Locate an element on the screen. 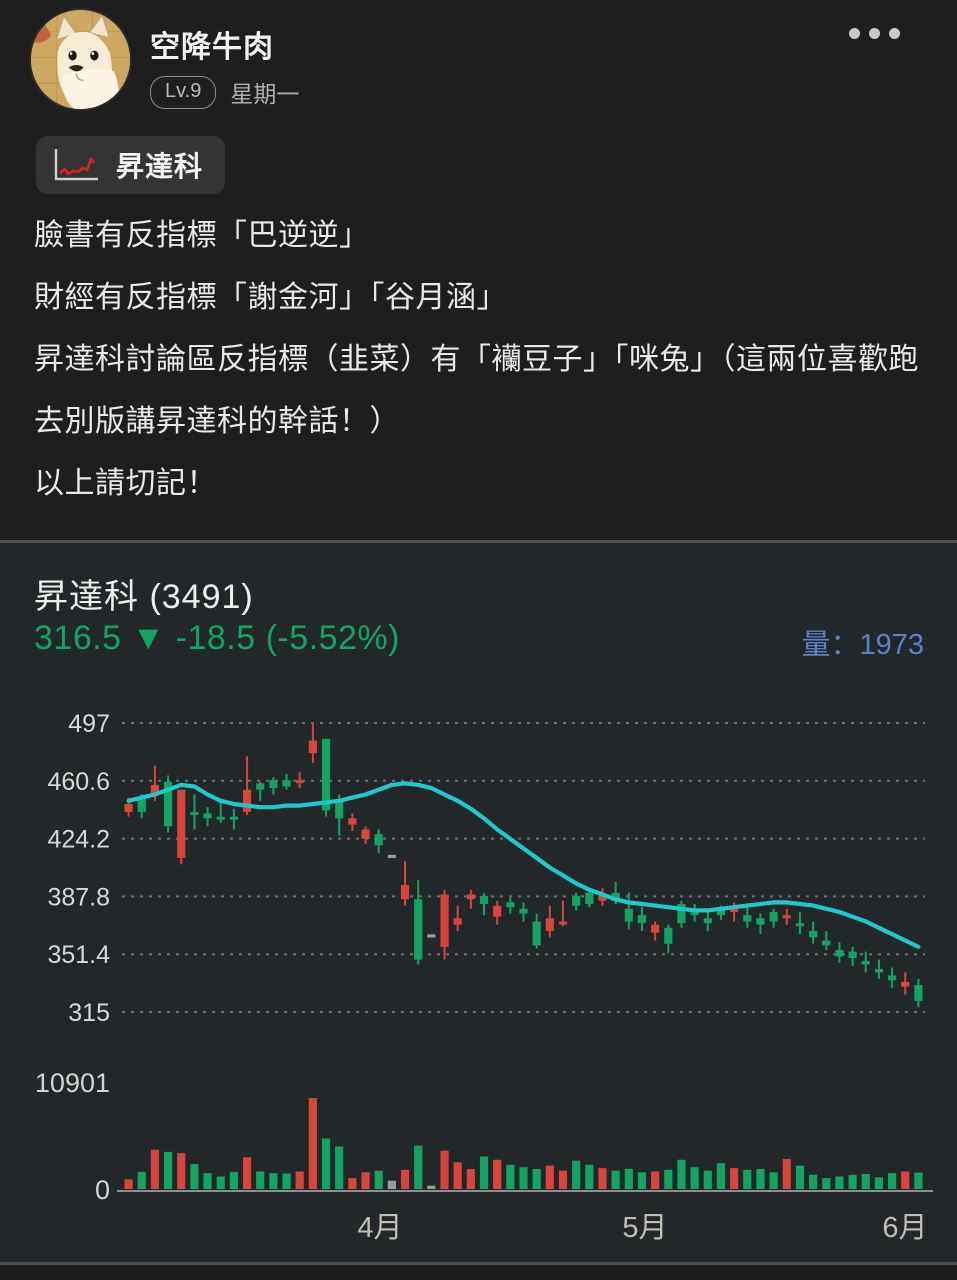 This screenshot has width=957, height=1280. month-tick-label: 5月 is located at coordinates (644, 1228).